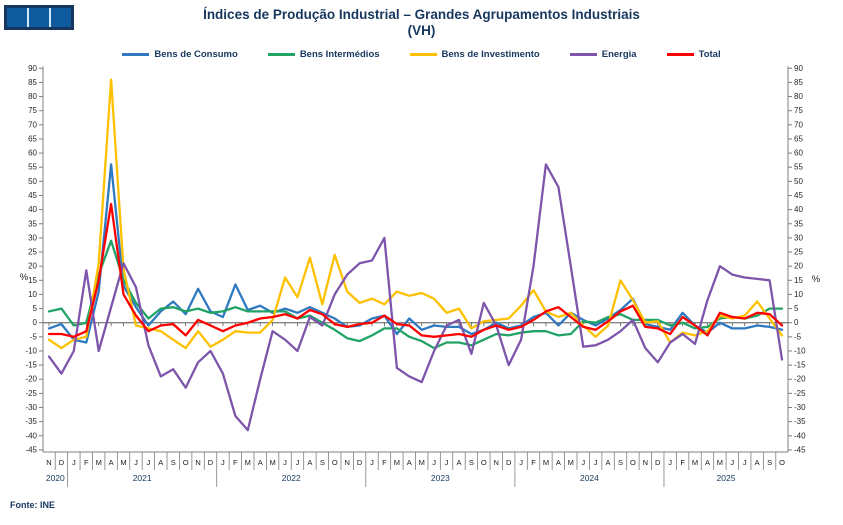  Describe the element at coordinates (800, 350) in the screenshot. I see `y-tick-label-right: -10` at that location.